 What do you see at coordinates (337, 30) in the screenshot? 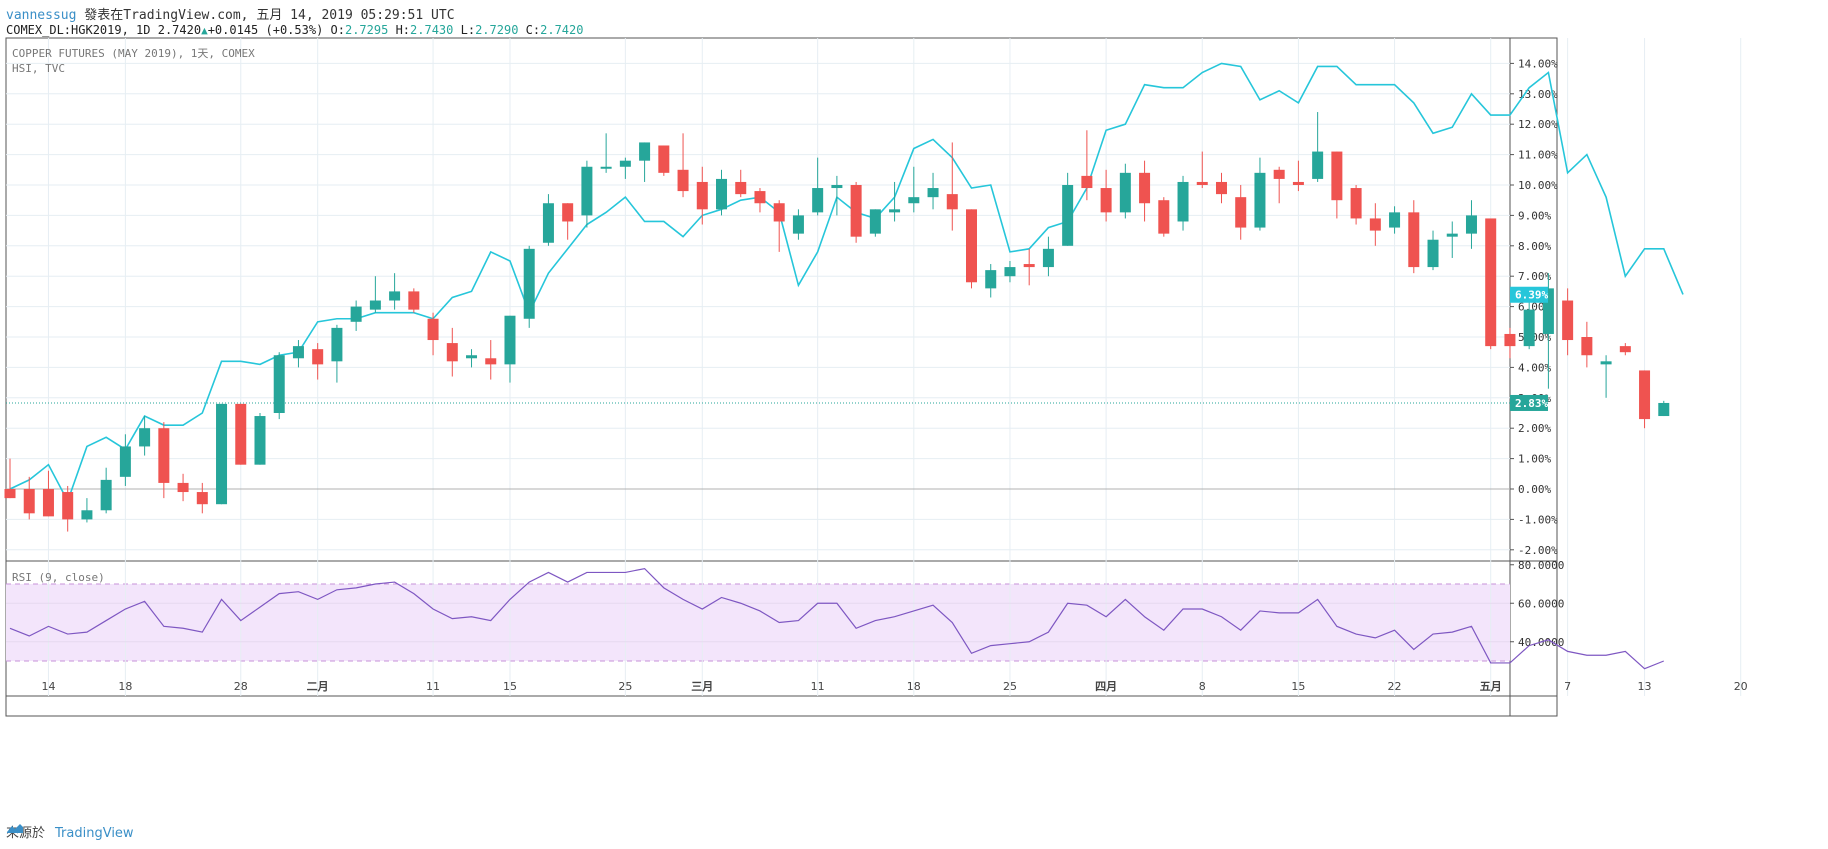
I see `open-label: O:` at bounding box center [337, 30].